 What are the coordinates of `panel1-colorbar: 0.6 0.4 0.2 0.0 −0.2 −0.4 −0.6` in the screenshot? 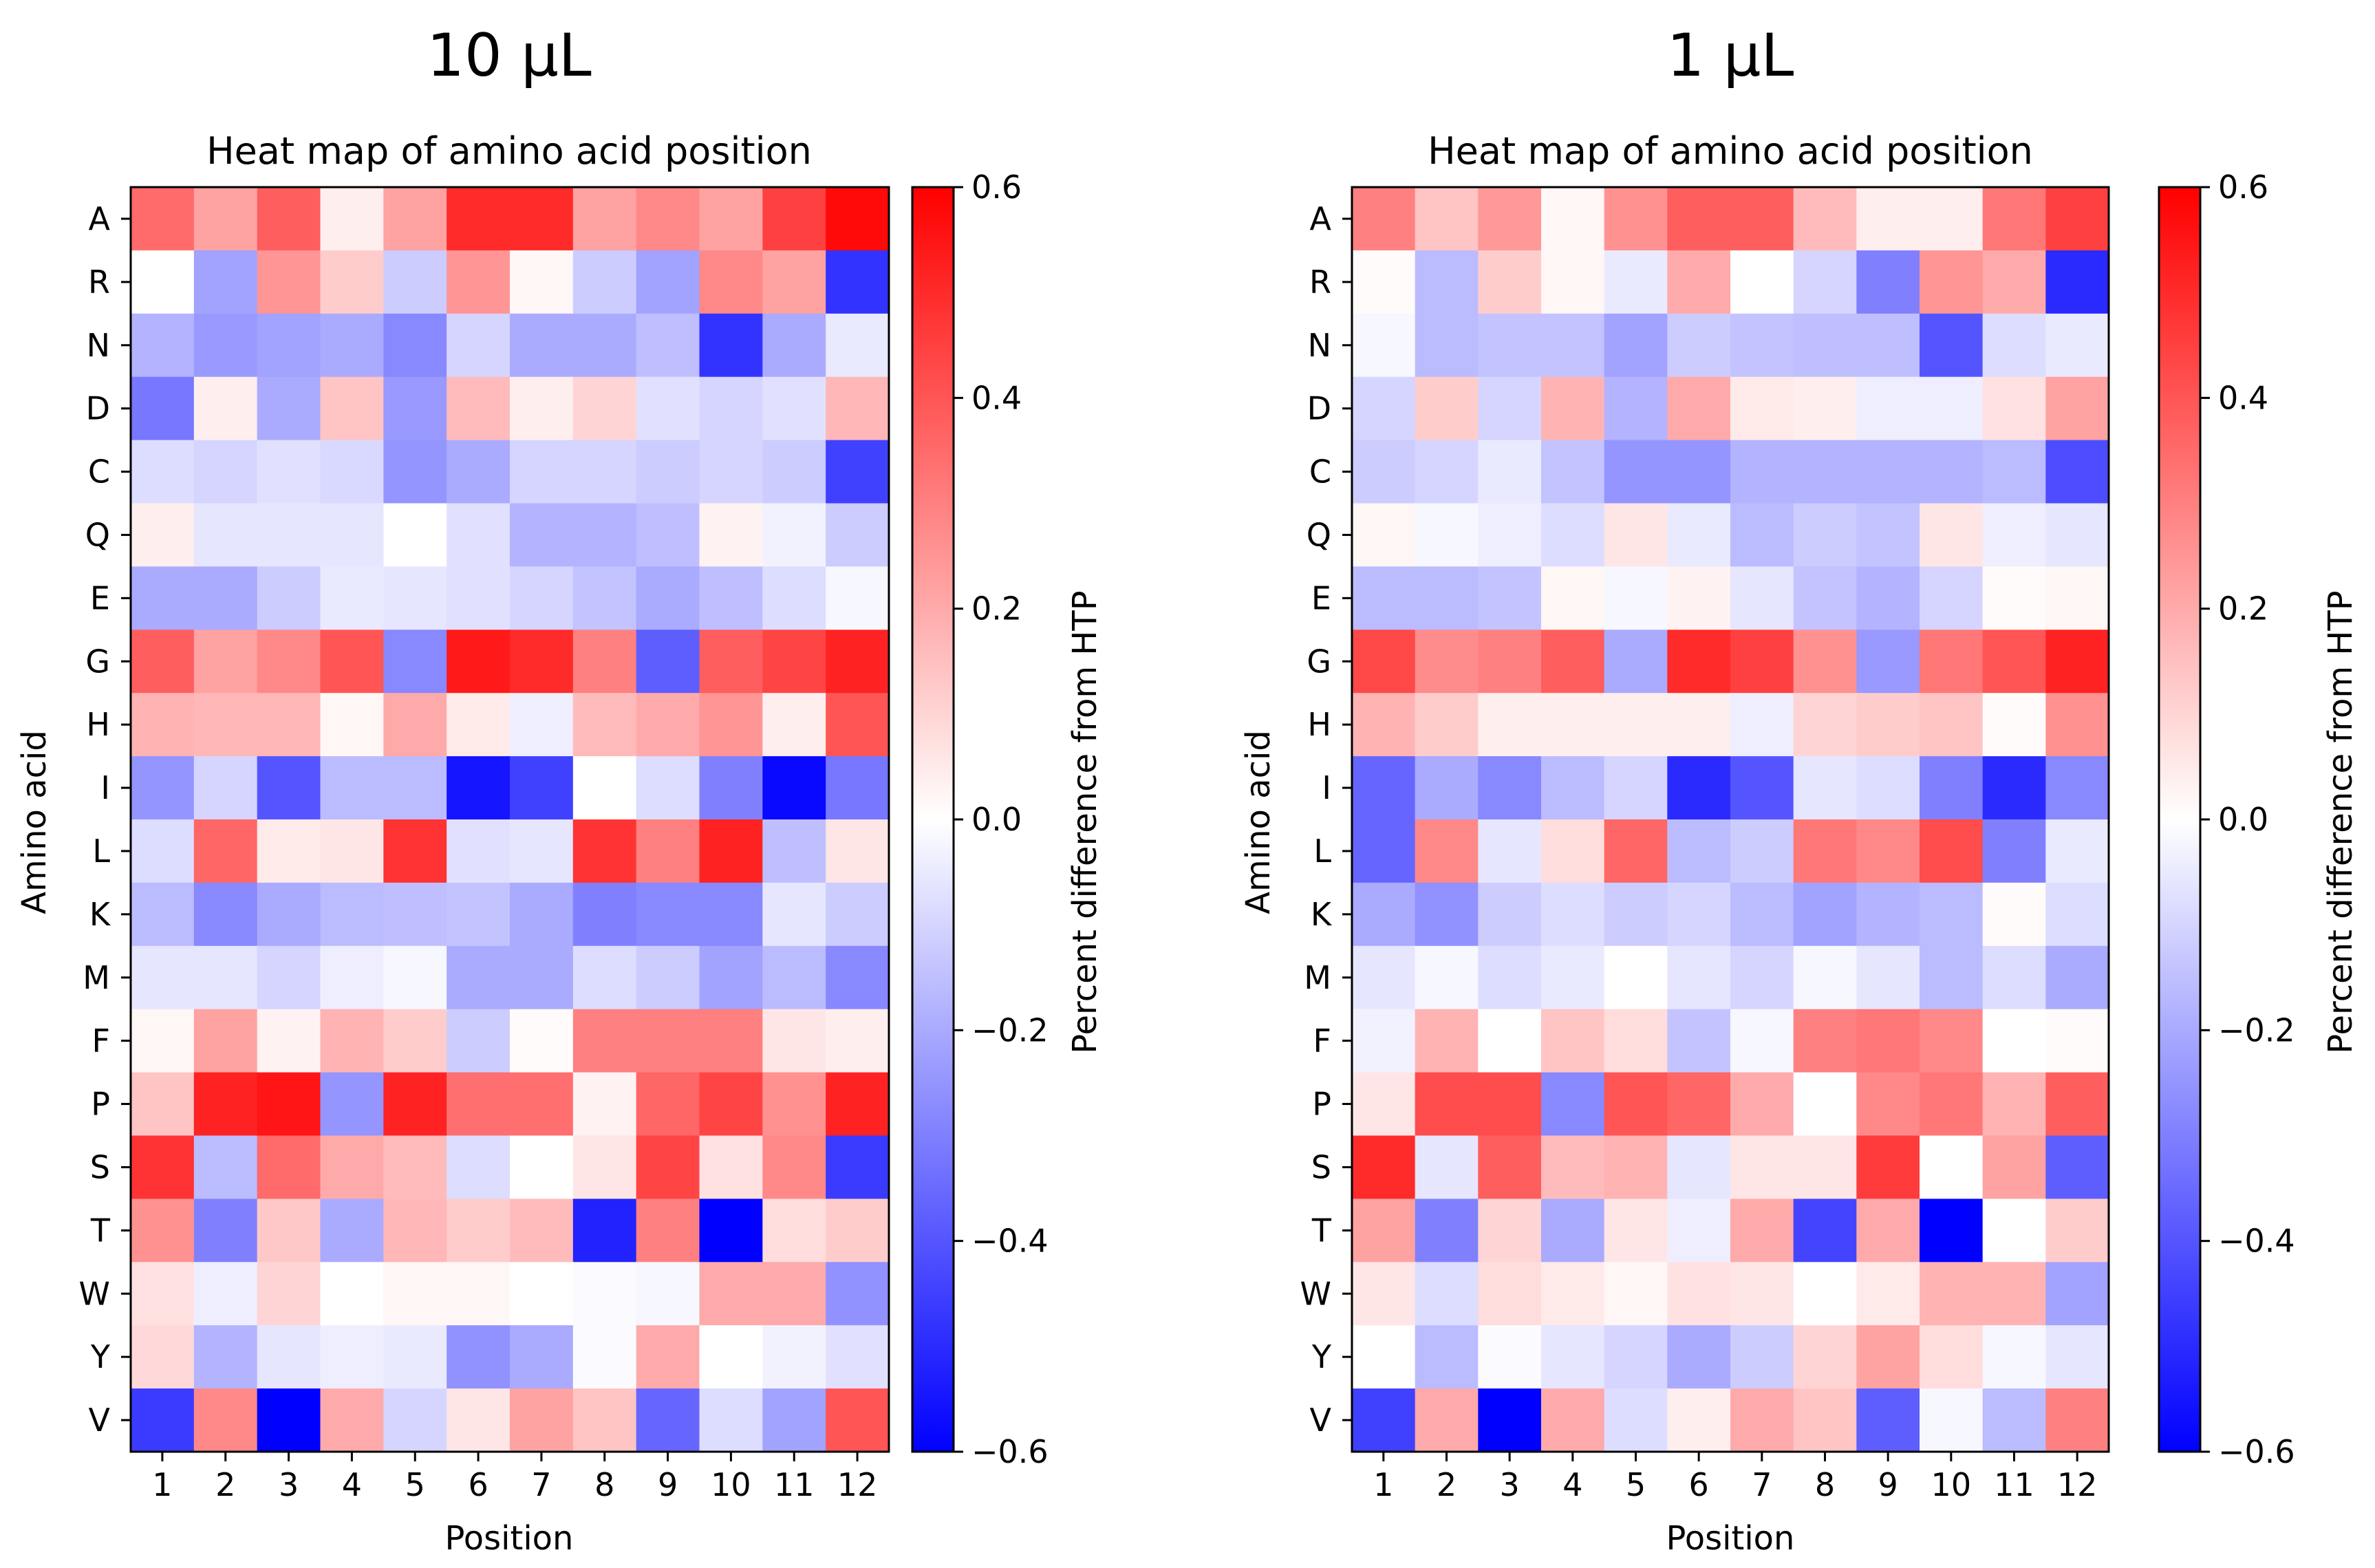 It's located at (980, 819).